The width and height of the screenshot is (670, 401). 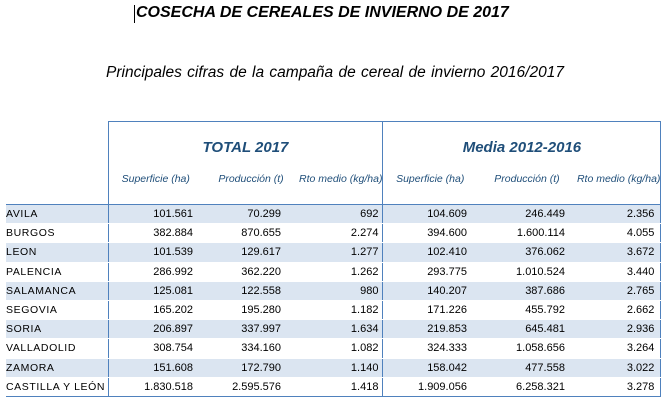 I want to click on rto-medio-2017-cell: 1.277, so click(x=341, y=252).